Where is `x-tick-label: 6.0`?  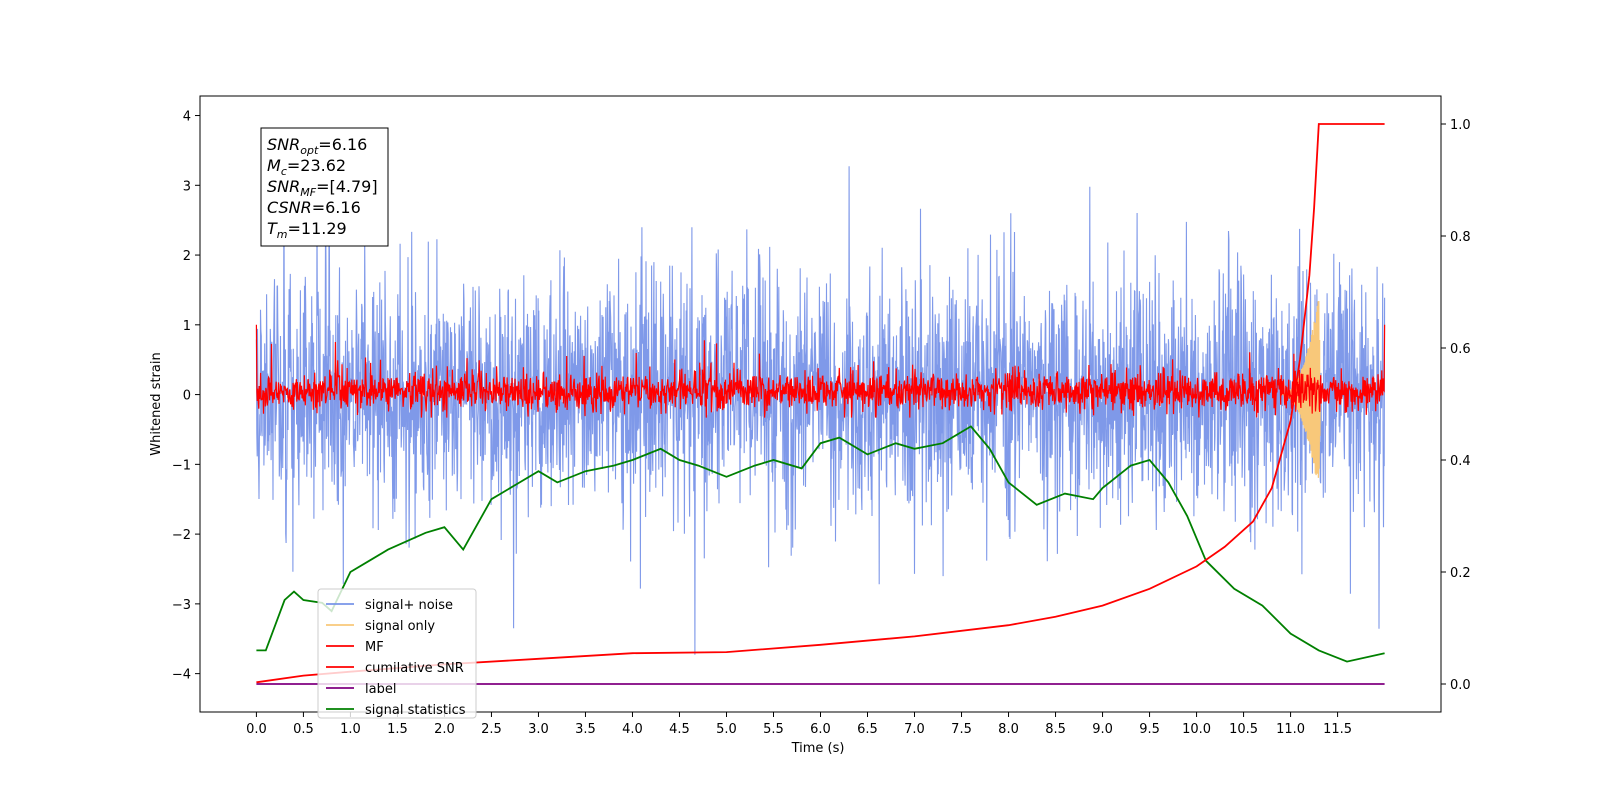
x-tick-label: 6.0 is located at coordinates (820, 729).